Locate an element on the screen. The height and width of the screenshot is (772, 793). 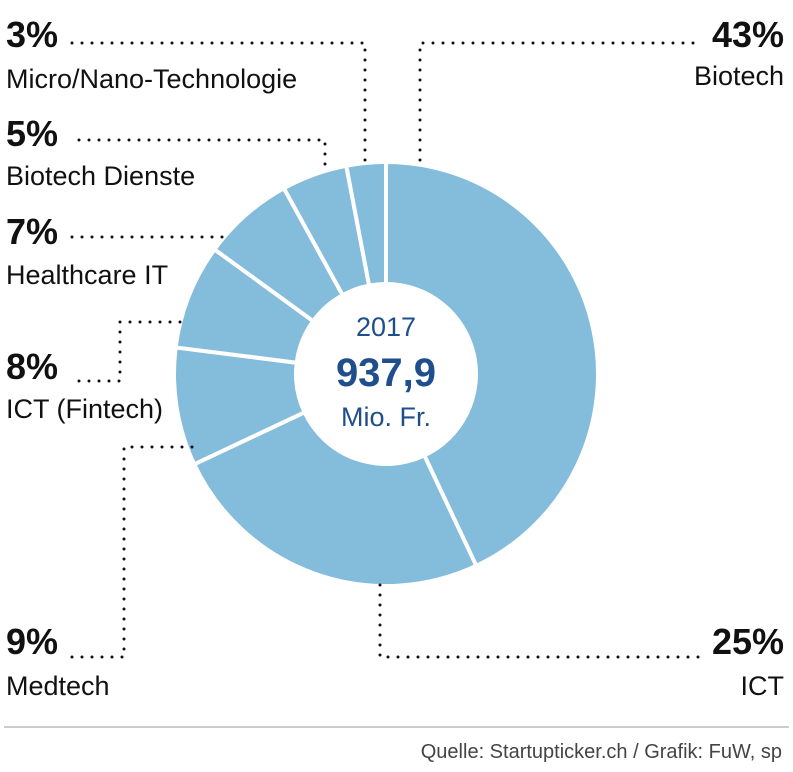
label-name-medtech: Medtech is located at coordinates (58, 686).